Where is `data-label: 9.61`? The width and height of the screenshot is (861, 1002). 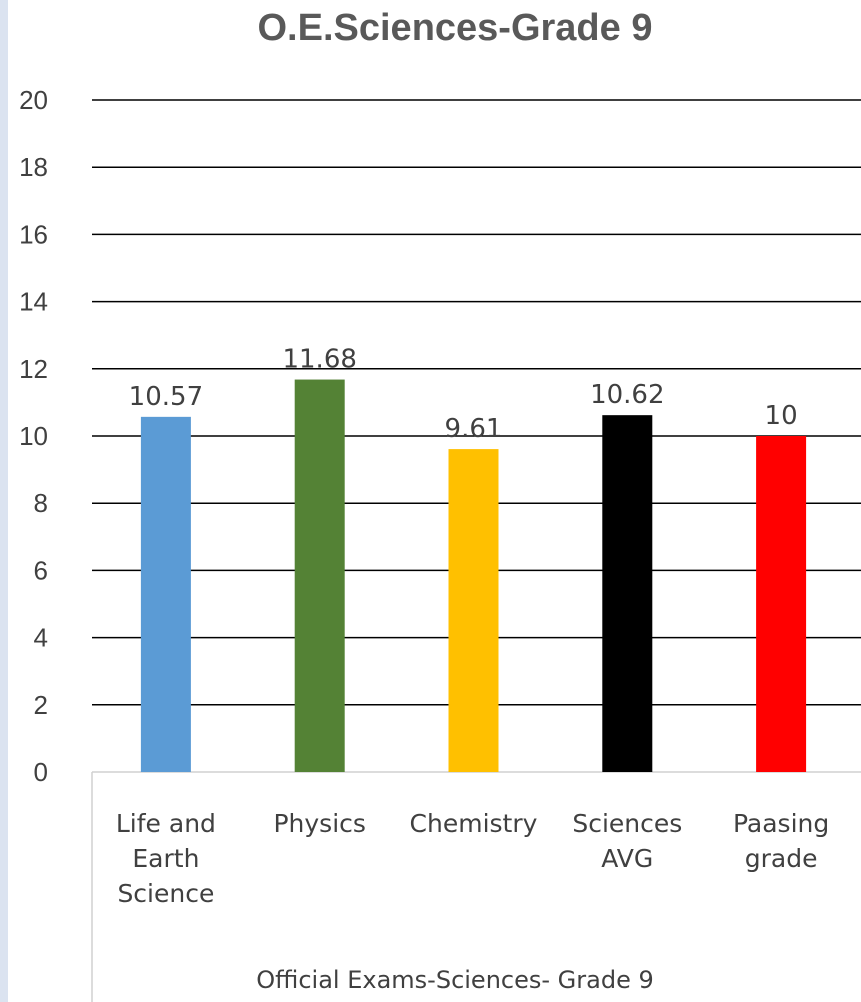
data-label: 9.61 is located at coordinates (474, 429).